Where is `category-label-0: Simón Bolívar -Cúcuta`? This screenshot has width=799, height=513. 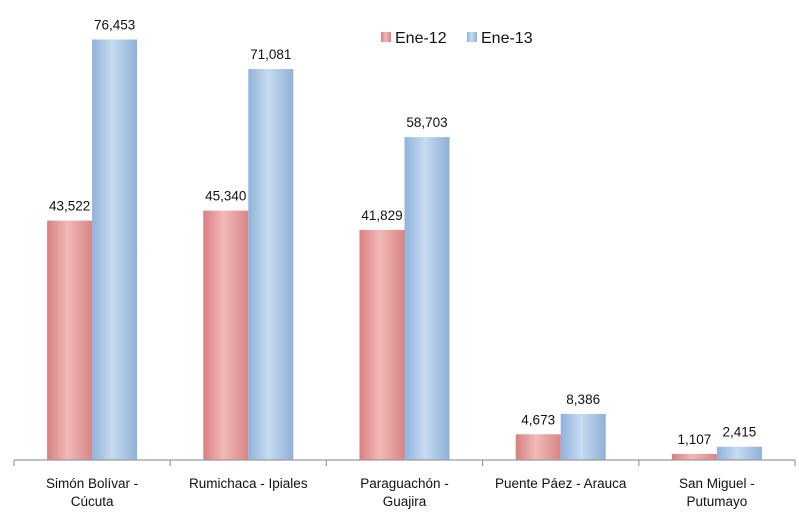 category-label-0: Simón Bolívar -Cúcuta is located at coordinates (92, 492).